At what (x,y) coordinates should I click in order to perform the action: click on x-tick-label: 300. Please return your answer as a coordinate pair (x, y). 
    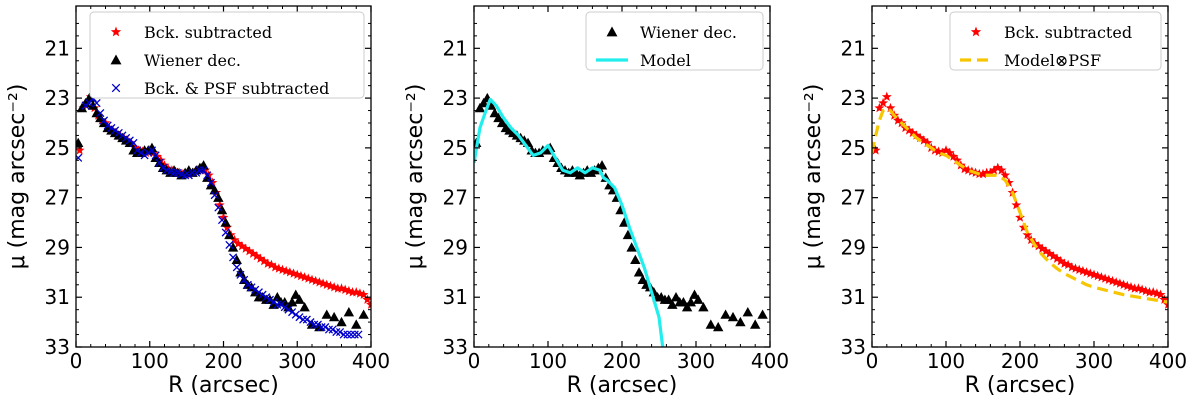
    Looking at the image, I should click on (1094, 361).